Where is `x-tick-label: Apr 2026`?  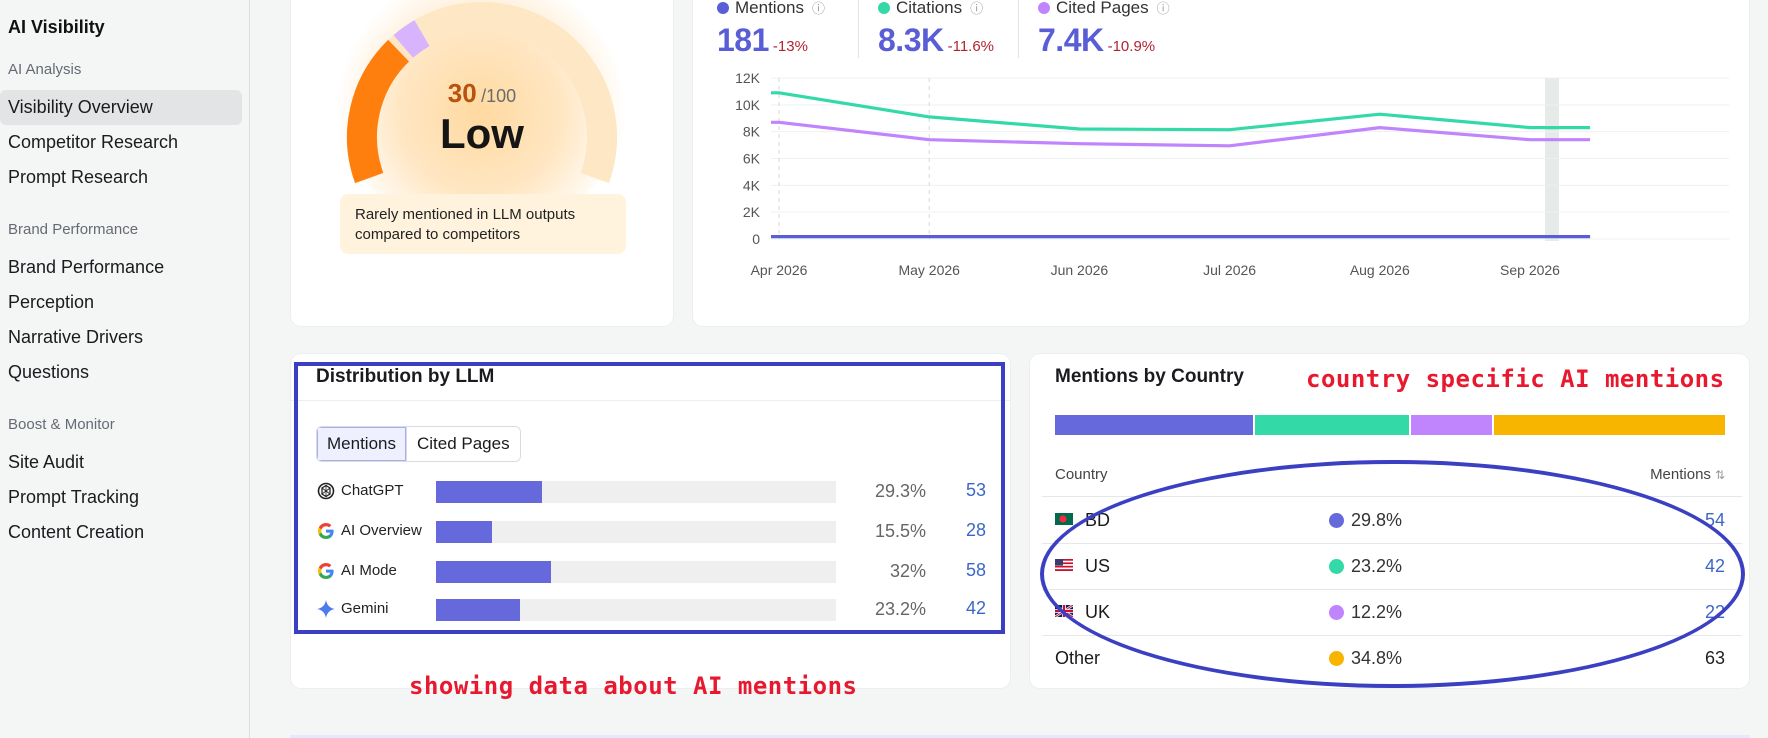
x-tick-label: Apr 2026 is located at coordinates (779, 270).